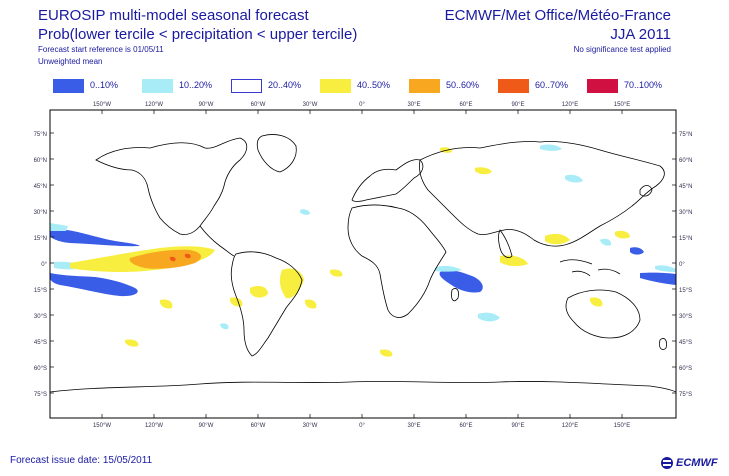  What do you see at coordinates (455, 295) in the screenshot?
I see `coastline-madagascar` at bounding box center [455, 295].